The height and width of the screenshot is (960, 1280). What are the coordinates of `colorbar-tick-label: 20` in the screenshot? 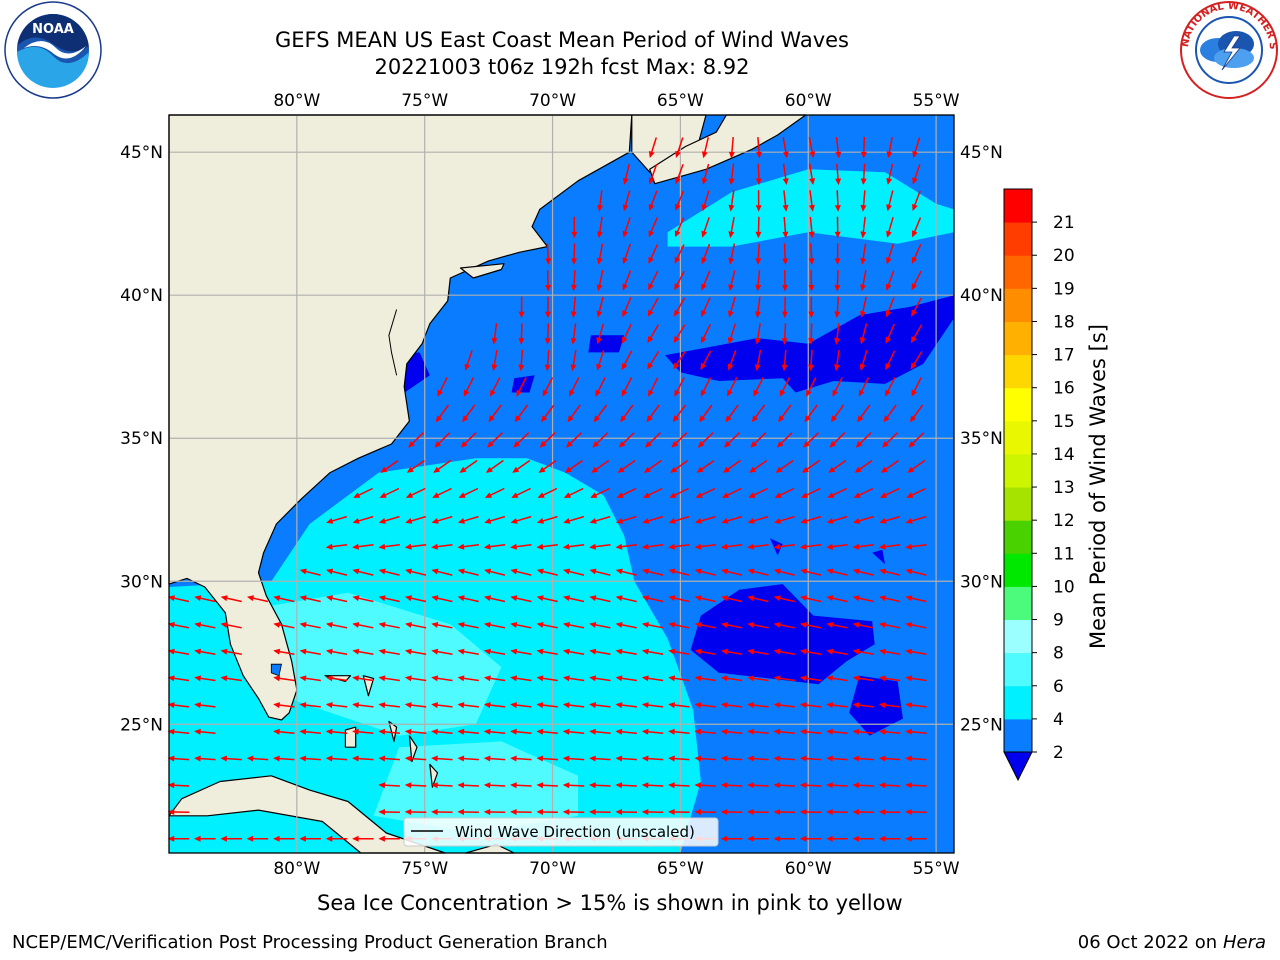 It's located at (1064, 256).